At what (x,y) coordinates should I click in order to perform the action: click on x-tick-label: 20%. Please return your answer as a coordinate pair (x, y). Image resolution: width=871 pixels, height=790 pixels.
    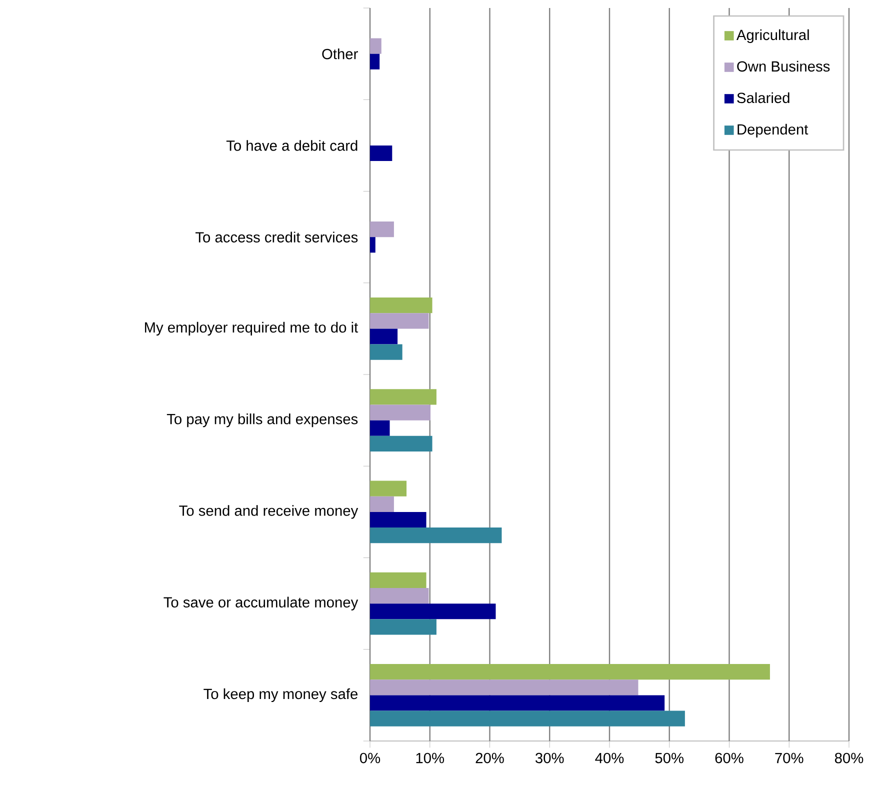
    Looking at the image, I should click on (490, 758).